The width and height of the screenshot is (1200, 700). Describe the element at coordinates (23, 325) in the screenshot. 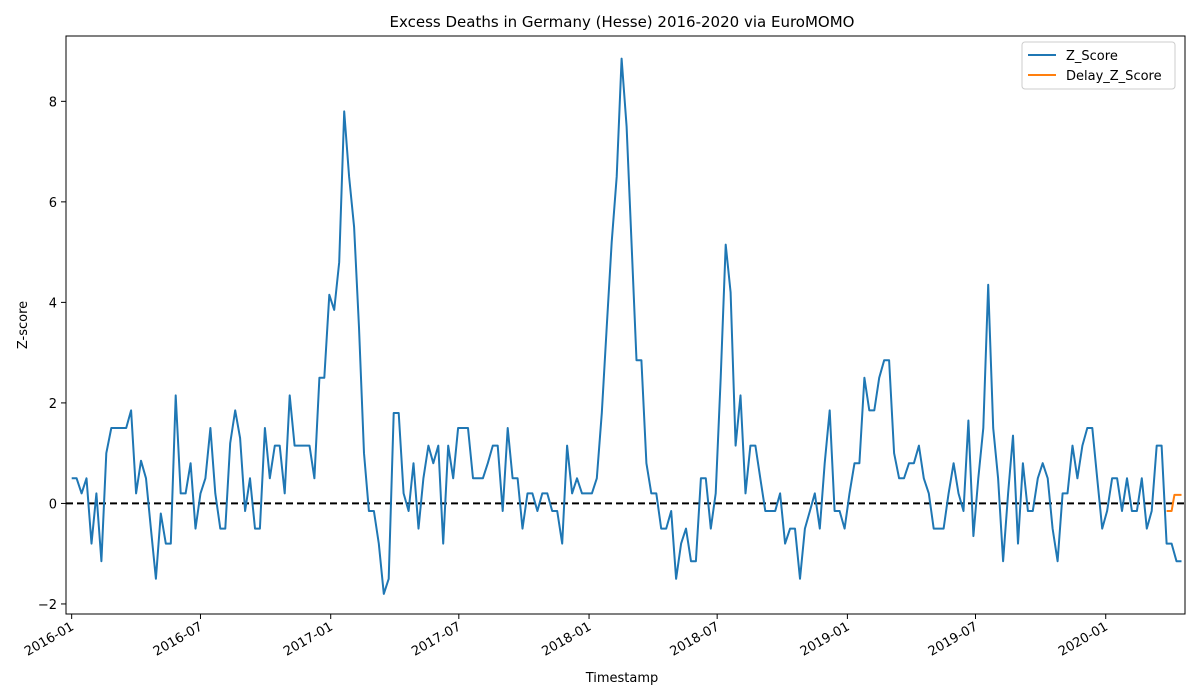

I see `y-axis-label: Z-score` at that location.